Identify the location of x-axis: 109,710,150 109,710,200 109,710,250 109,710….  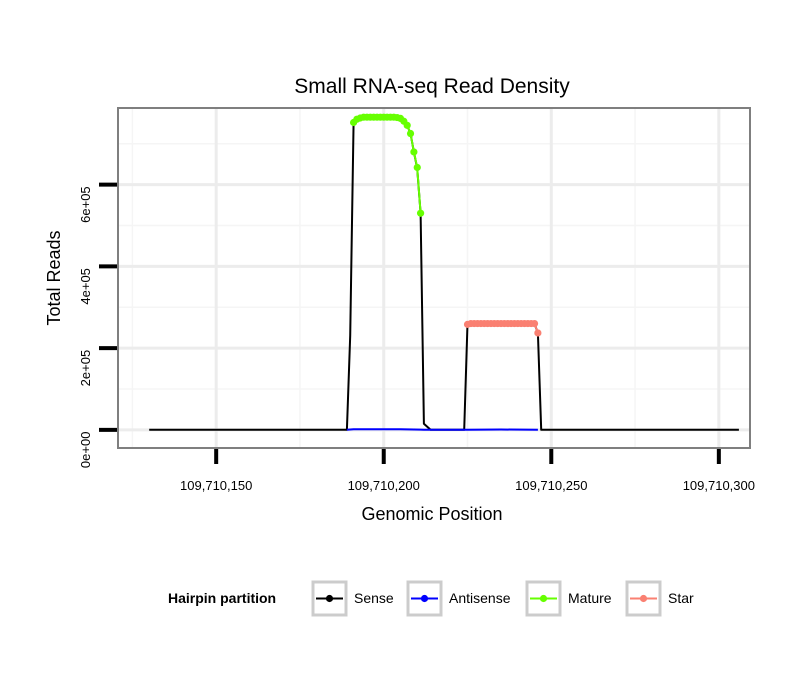
(467, 471).